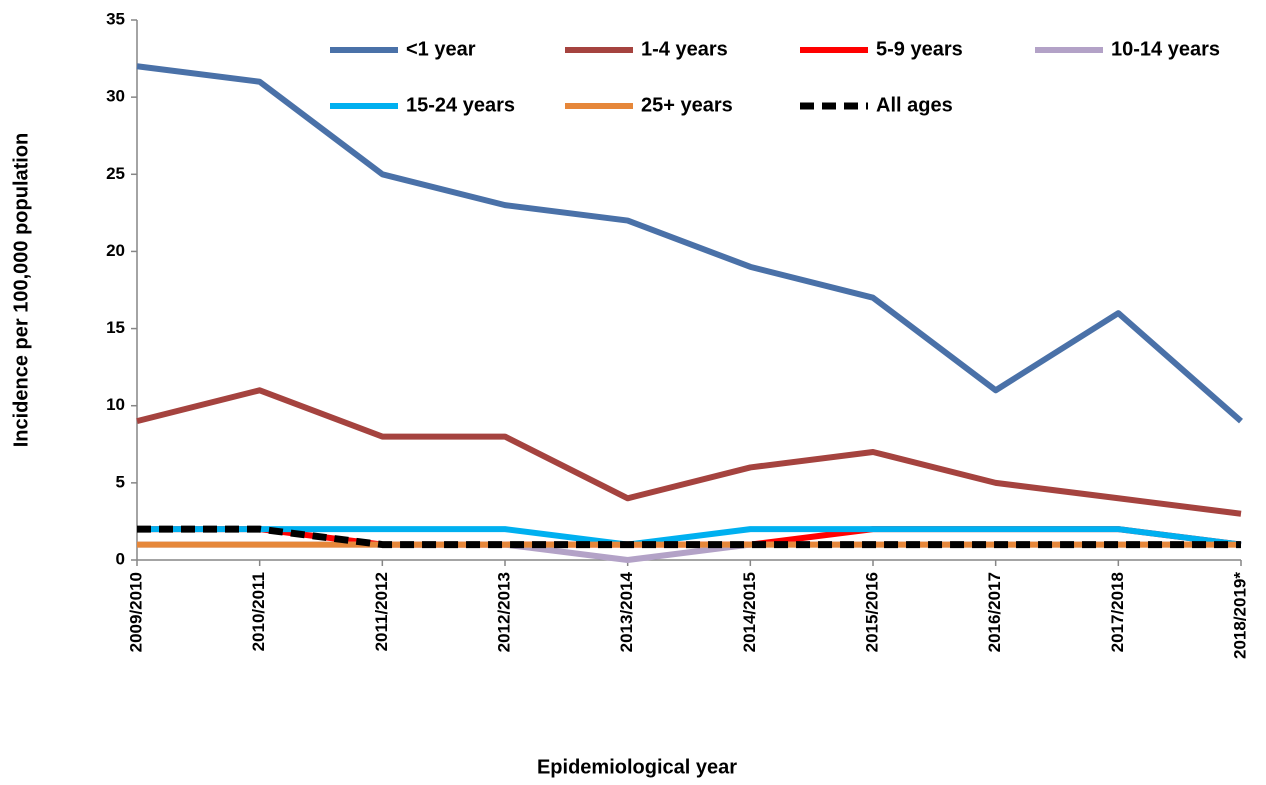 Image resolution: width=1266 pixels, height=785 pixels. Describe the element at coordinates (115, 404) in the screenshot. I see `y-tick-label: 10` at that location.